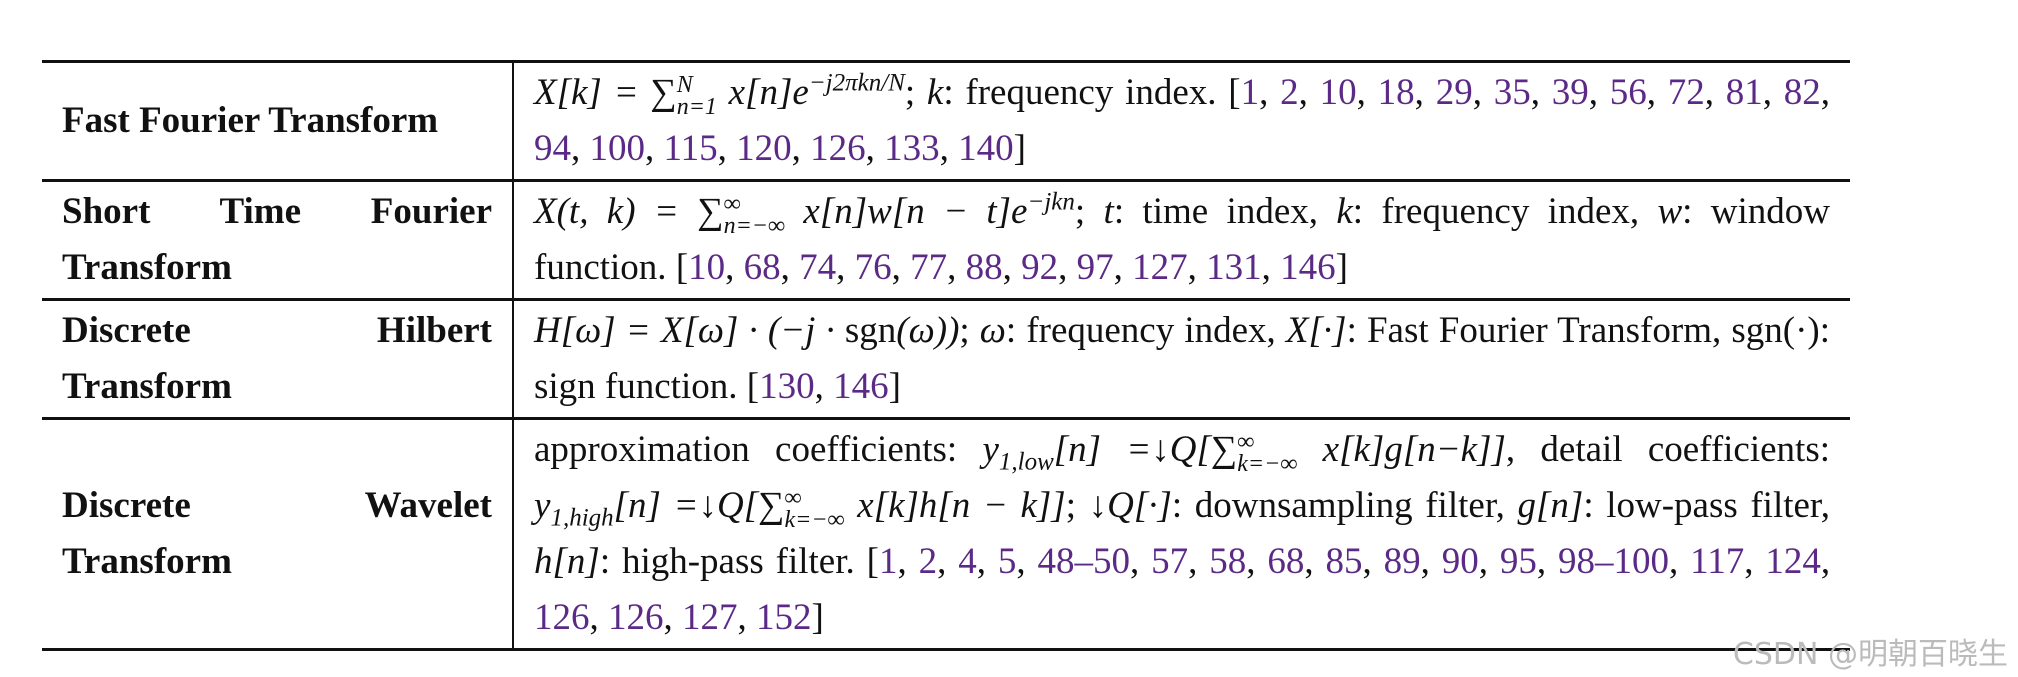 This screenshot has height=677, width=2018. I want to click on upper-limit: N, so click(684, 84).